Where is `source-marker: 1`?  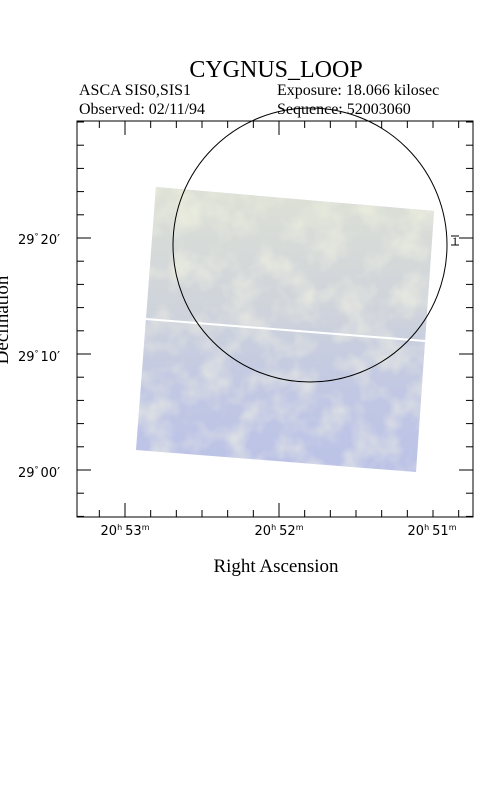 source-marker: 1 is located at coordinates (455, 241).